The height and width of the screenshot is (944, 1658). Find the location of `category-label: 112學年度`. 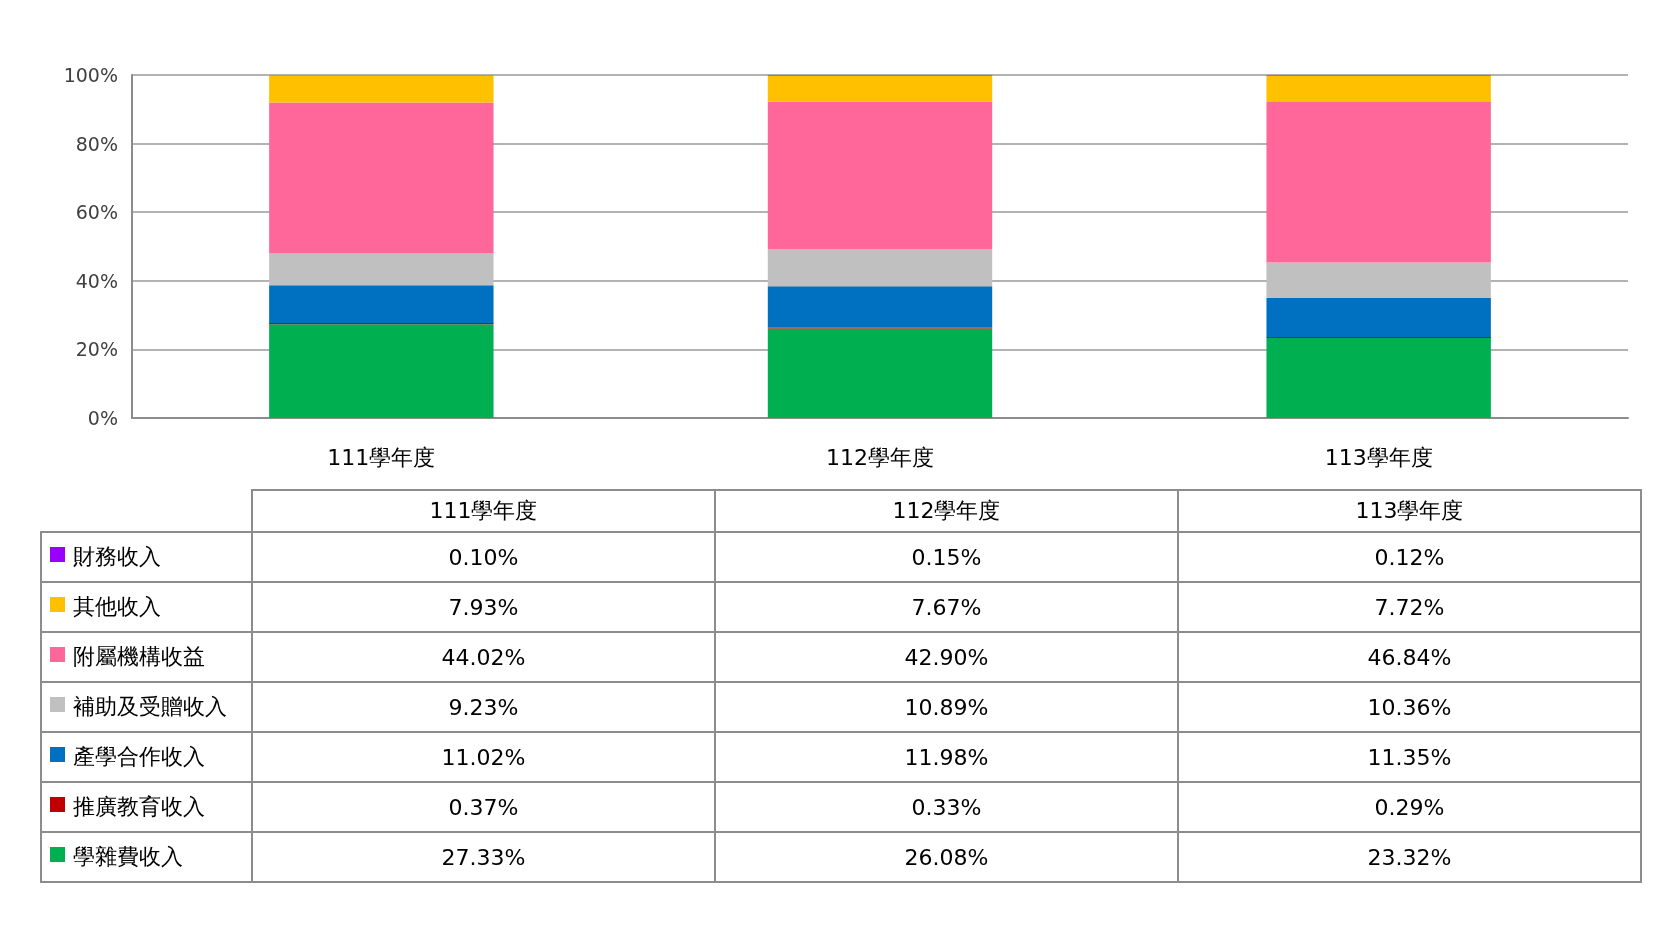

category-label: 112學年度 is located at coordinates (946, 510).